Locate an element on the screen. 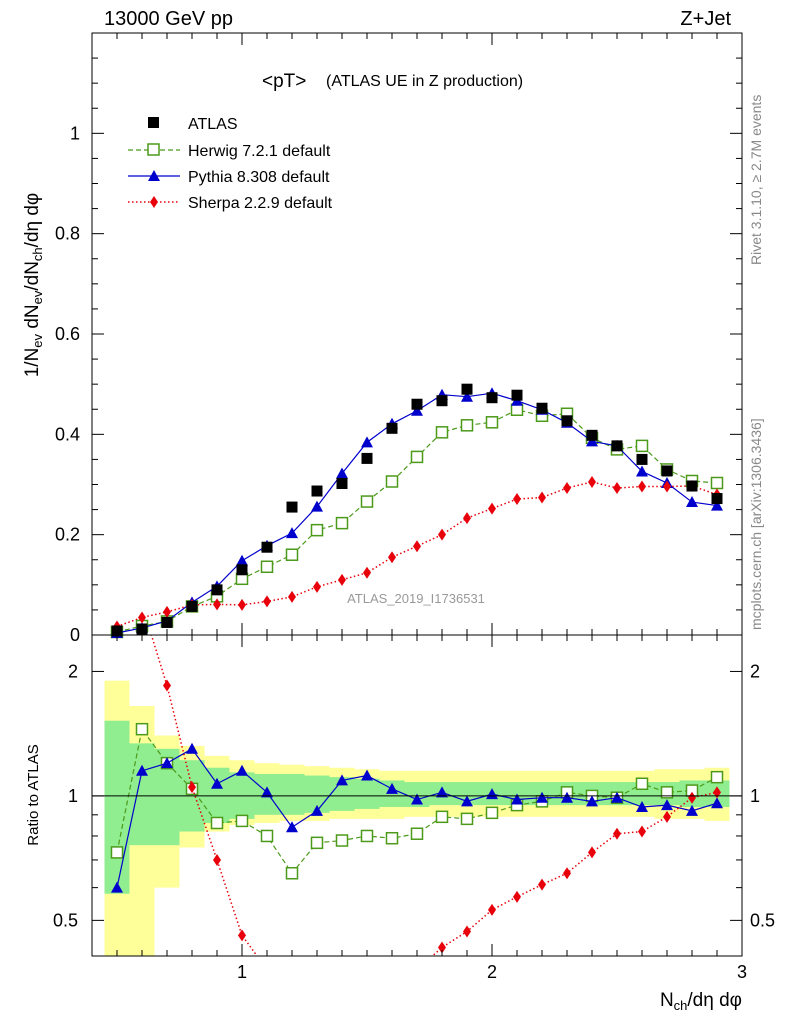  ratio-tick-label: 0.5 is located at coordinates (65, 920).